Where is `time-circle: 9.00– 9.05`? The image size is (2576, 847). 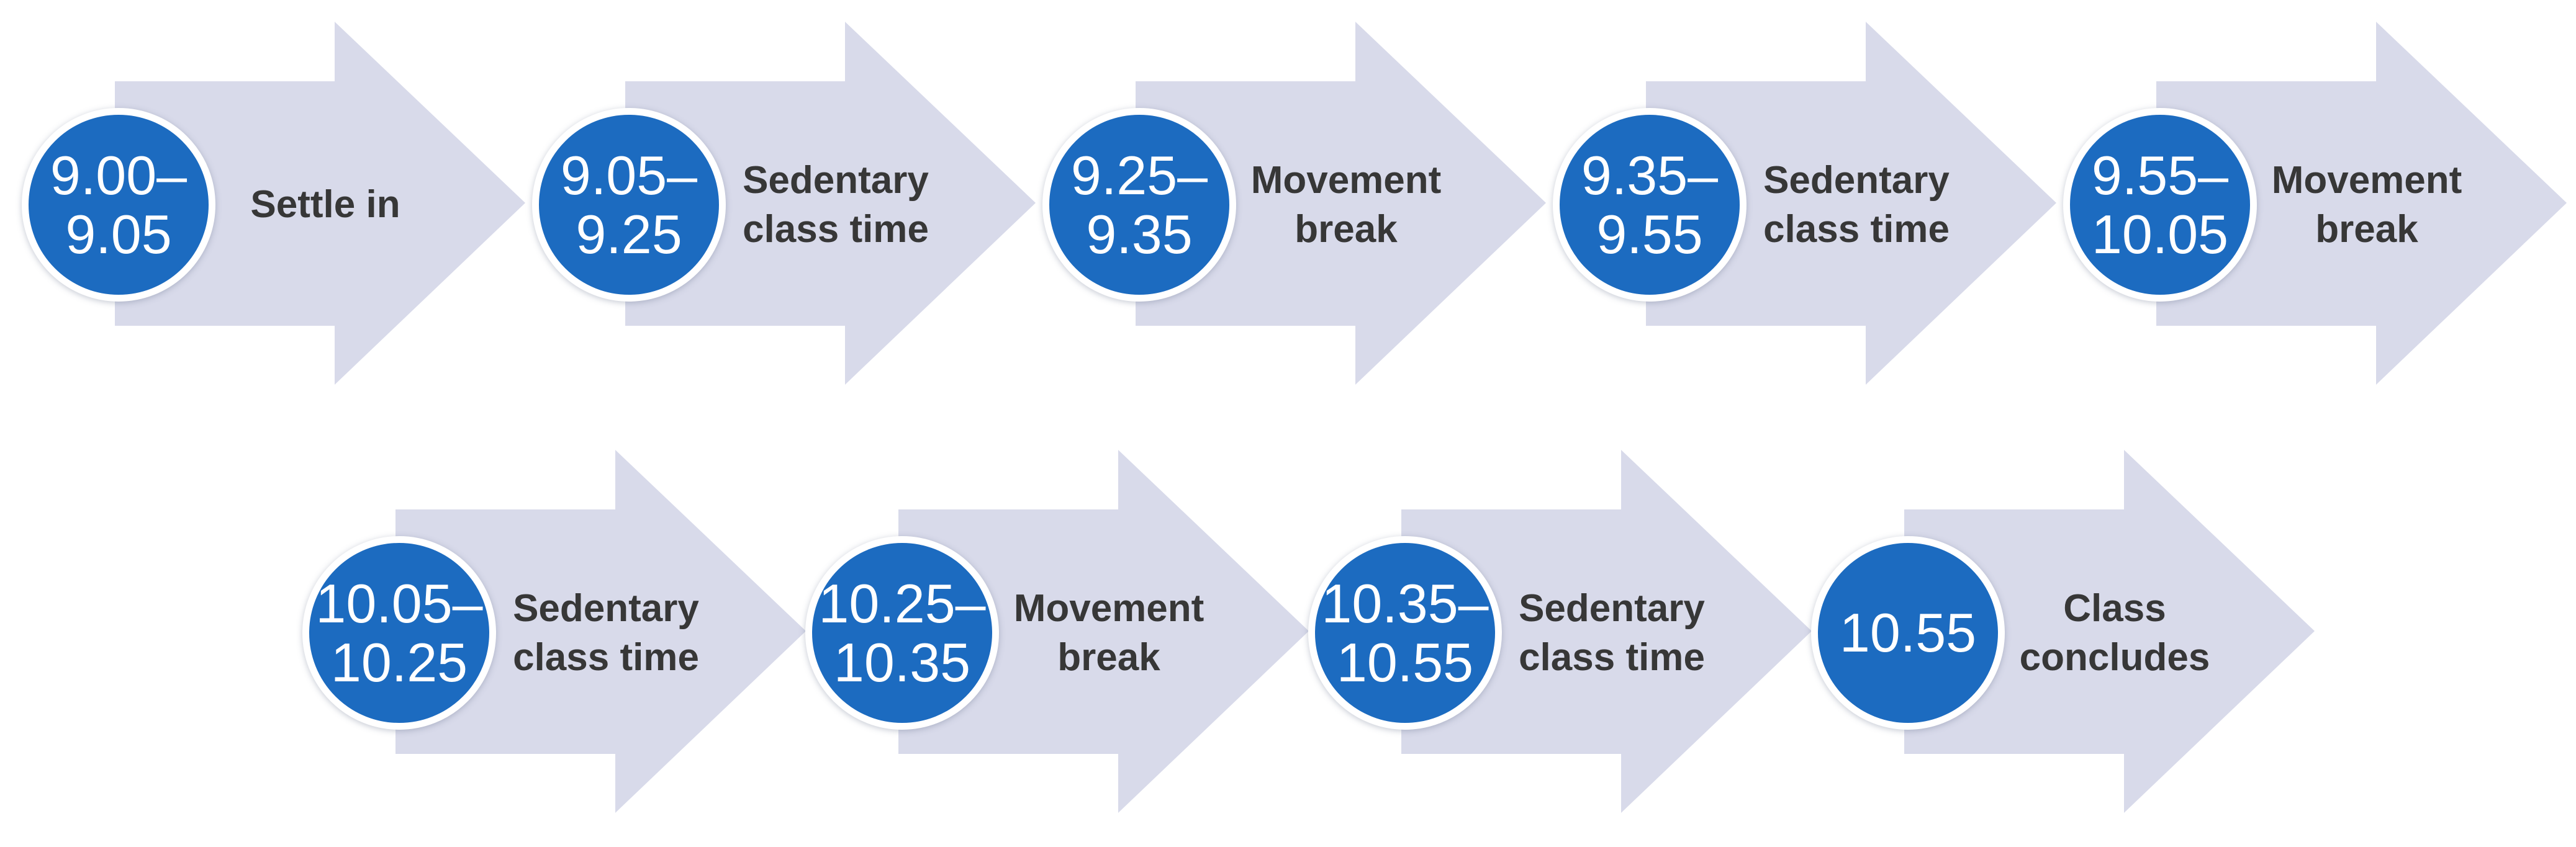
time-circle: 9.00– 9.05 is located at coordinates (118, 205).